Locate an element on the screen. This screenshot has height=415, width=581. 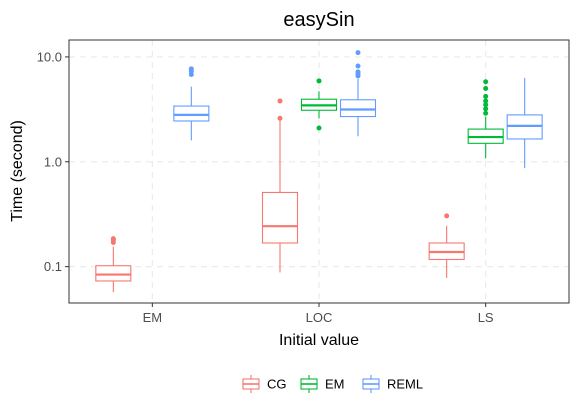
y-tick-label: 0.1 is located at coordinates (53, 266).